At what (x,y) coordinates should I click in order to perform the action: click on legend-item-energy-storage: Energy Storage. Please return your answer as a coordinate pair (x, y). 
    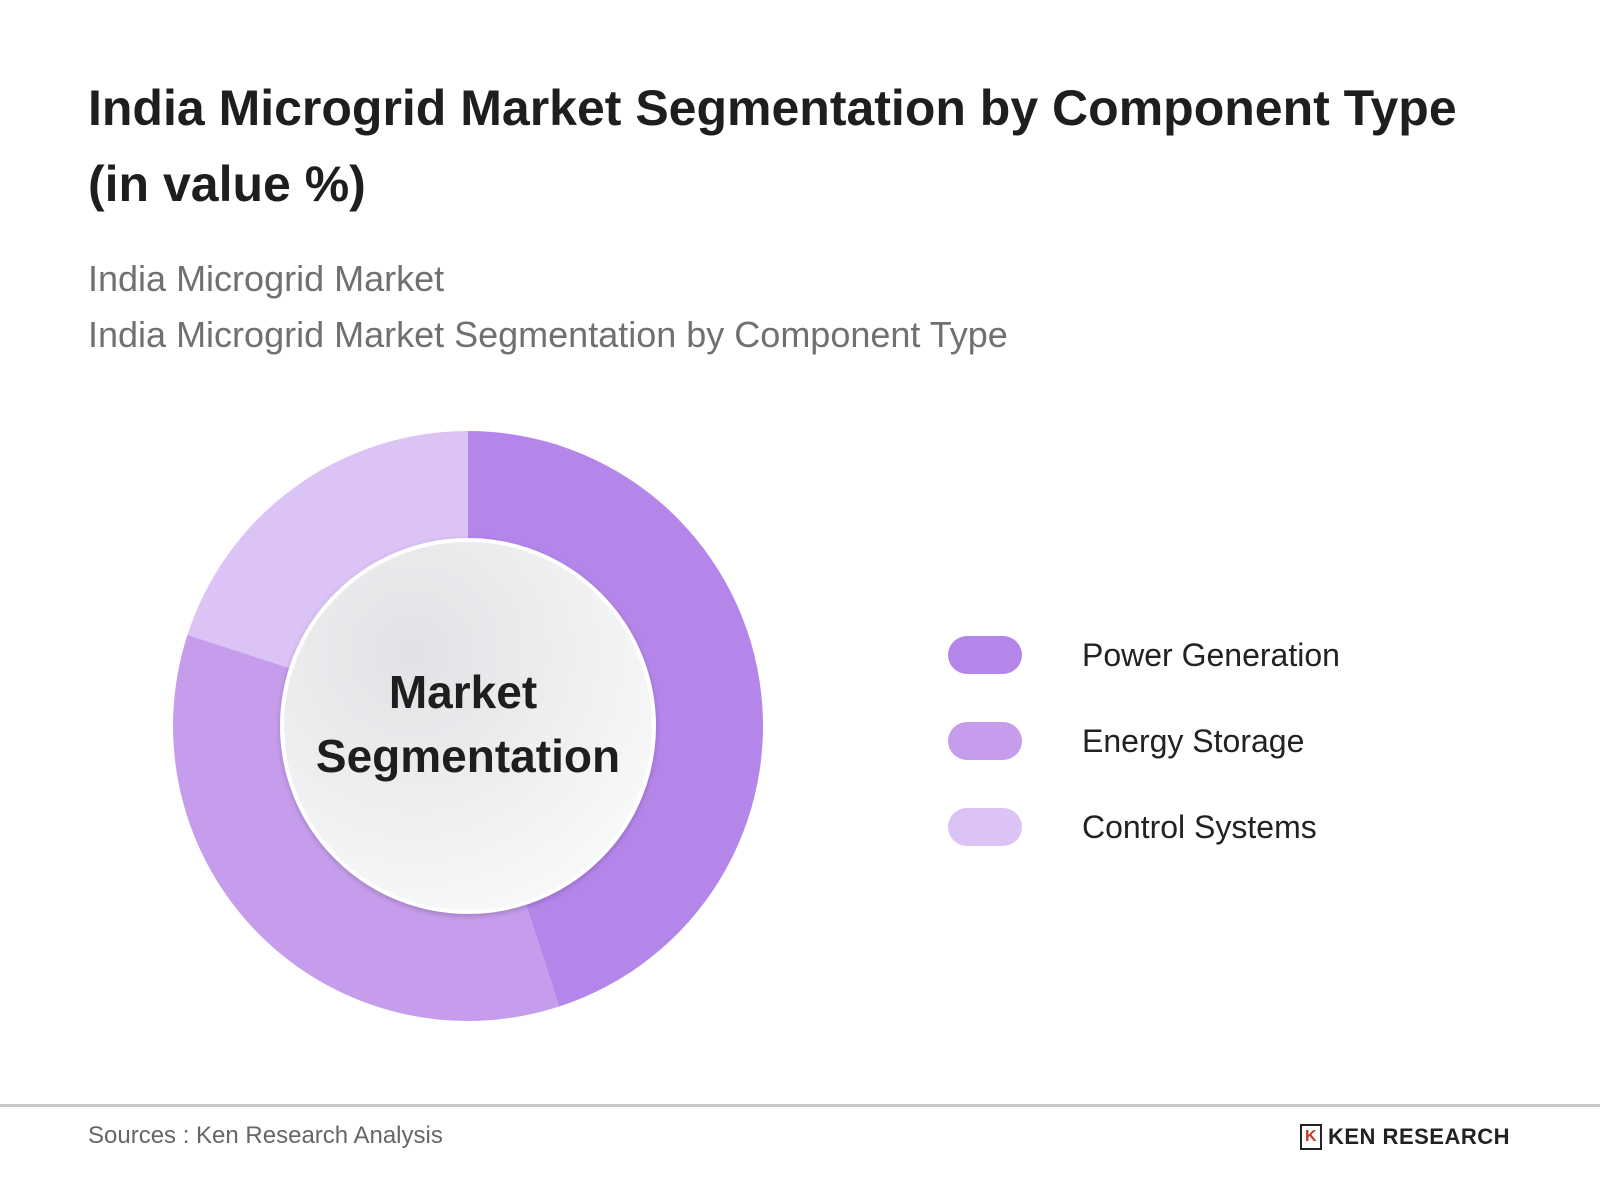
    Looking at the image, I should click on (1144, 741).